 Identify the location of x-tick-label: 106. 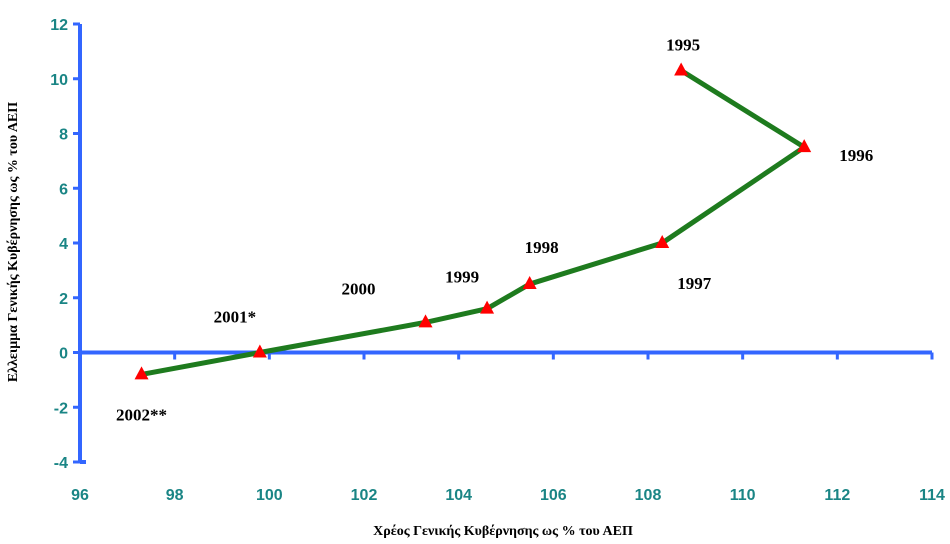
(553, 495).